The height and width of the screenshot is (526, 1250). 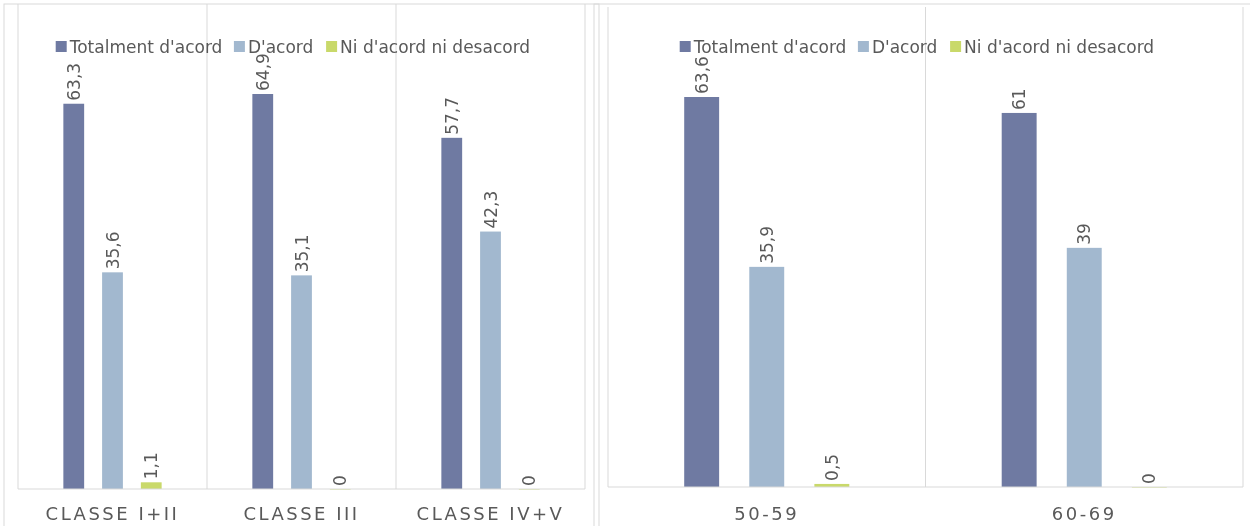 What do you see at coordinates (904, 47) in the screenshot?
I see `legend-label: D'acord` at bounding box center [904, 47].